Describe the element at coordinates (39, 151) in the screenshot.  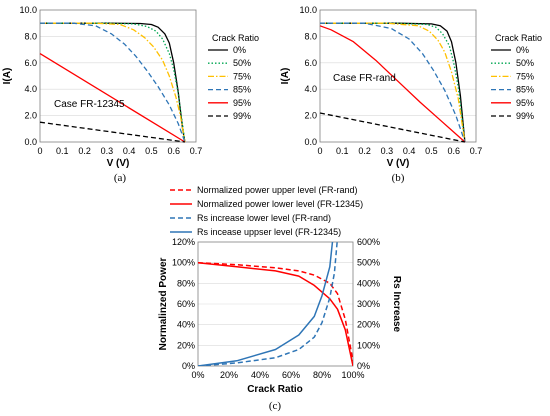
I see `x-tick-label-a: 0` at that location.